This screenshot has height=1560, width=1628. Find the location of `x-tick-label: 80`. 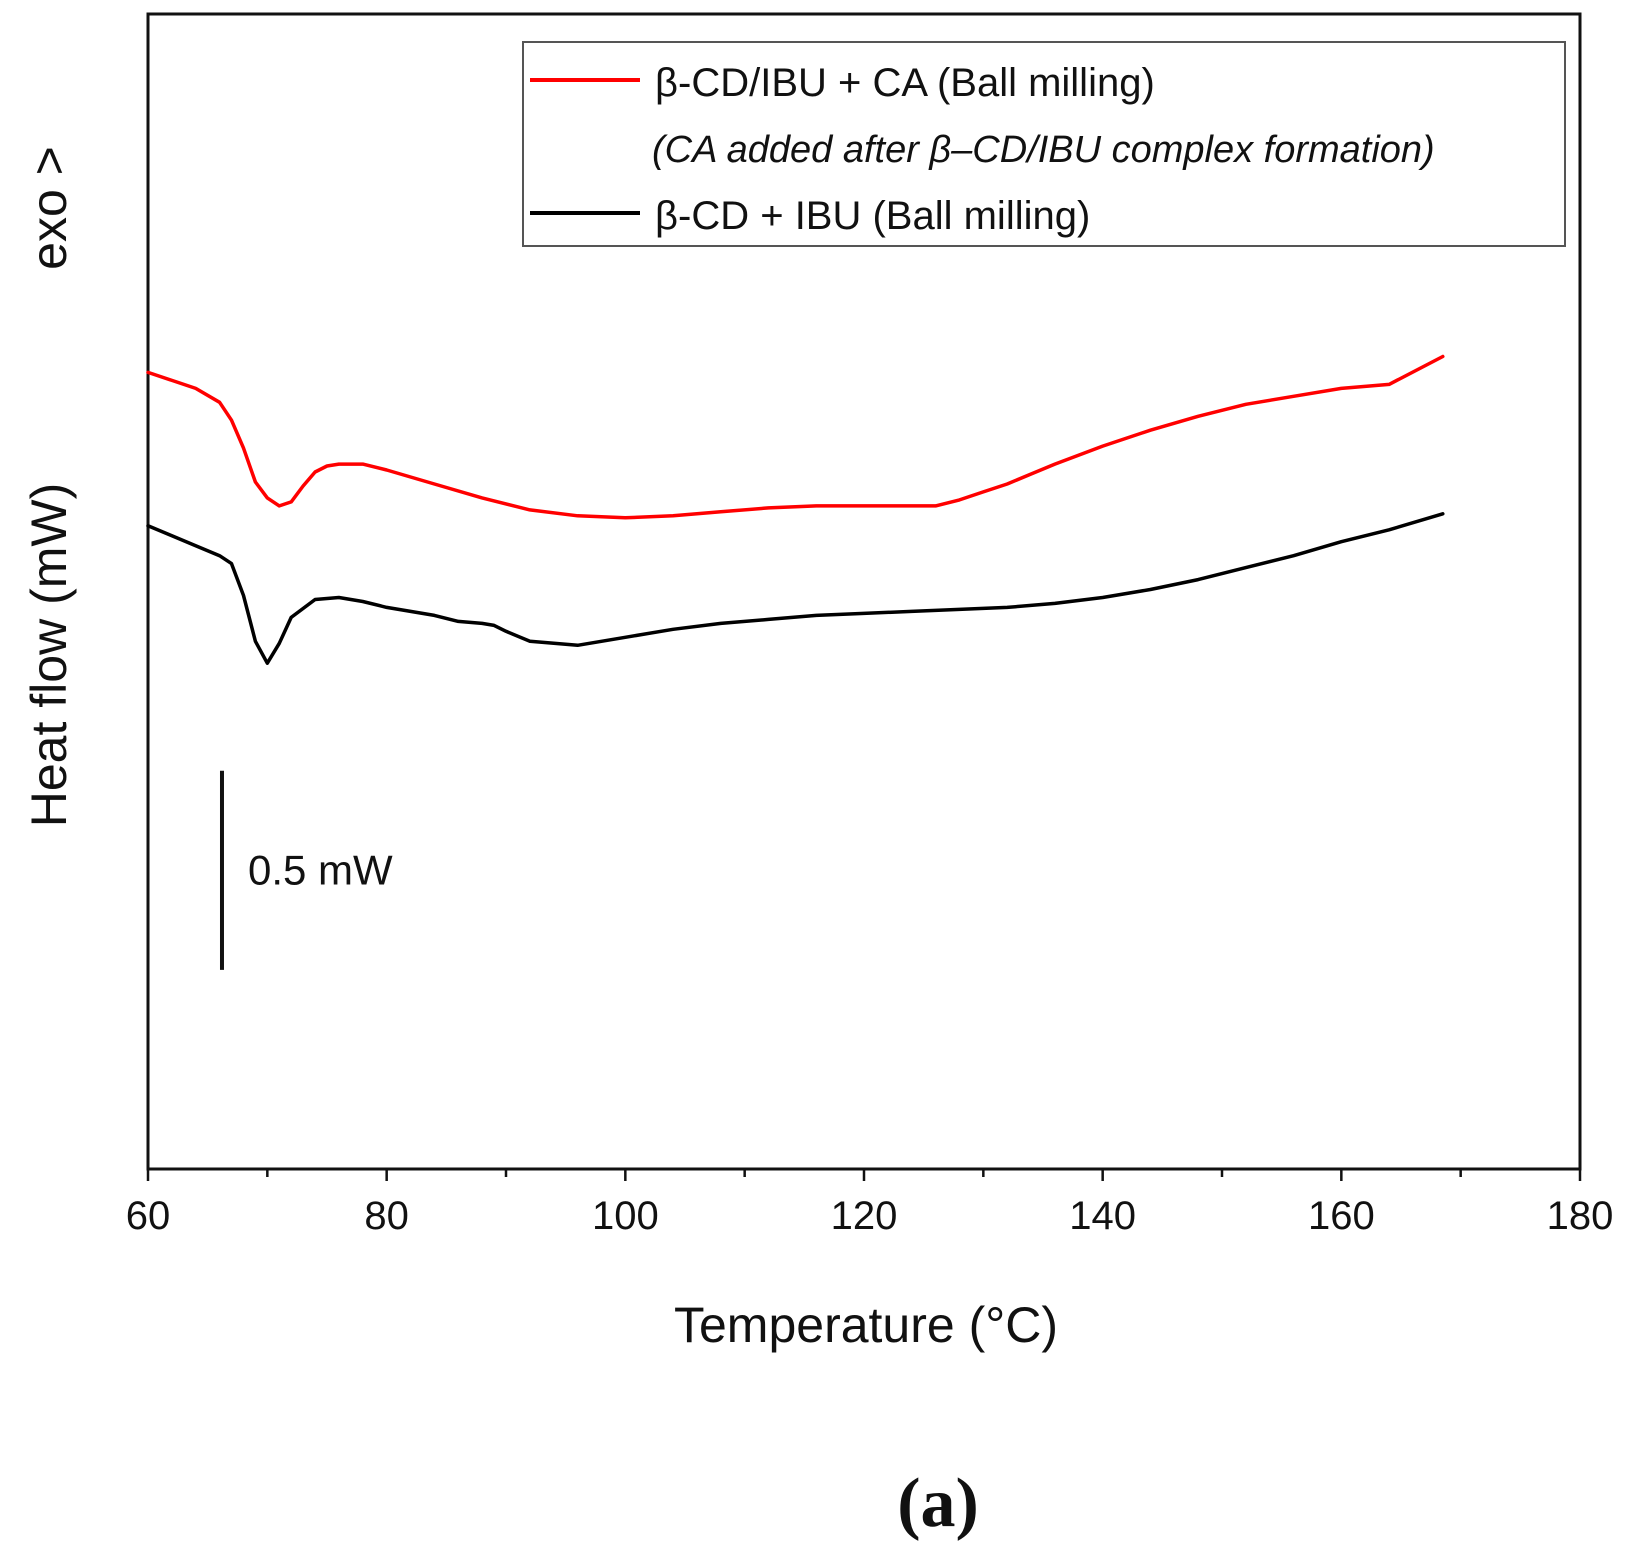

x-tick-label: 80 is located at coordinates (386, 1216).